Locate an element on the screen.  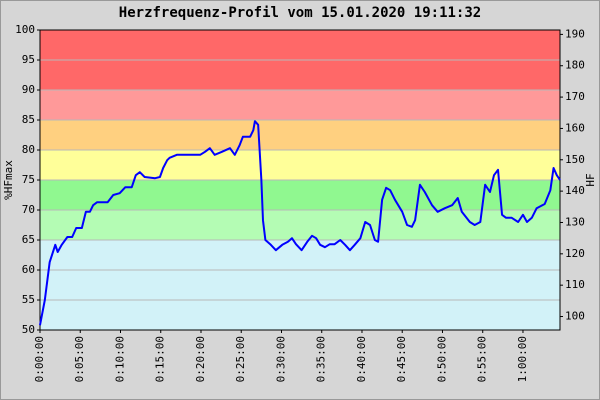
y-tick-label: 60 is located at coordinates (28, 269).